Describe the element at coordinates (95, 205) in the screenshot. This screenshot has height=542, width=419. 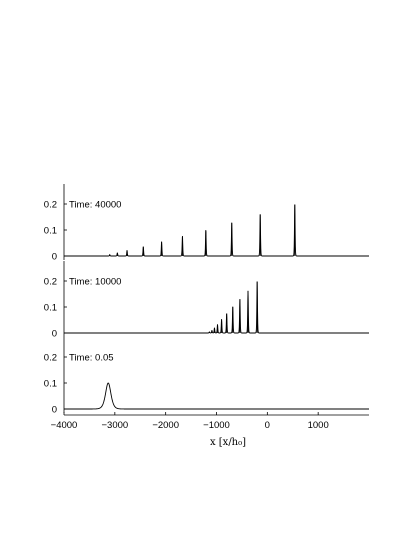
I see `panel-time-label: Time: 40000` at that location.